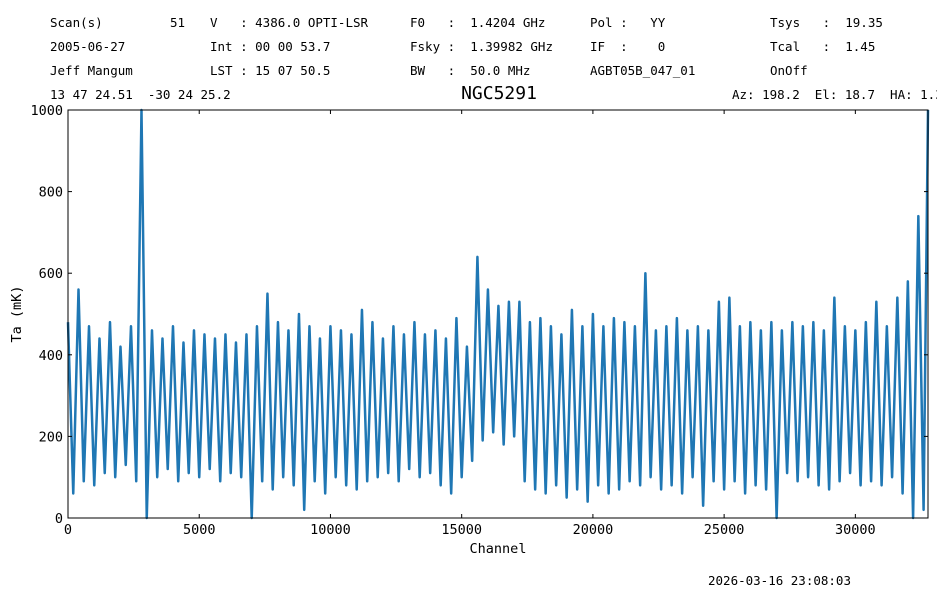  What do you see at coordinates (628, 22) in the screenshot?
I see `info-text: Pol : YY` at bounding box center [628, 22].